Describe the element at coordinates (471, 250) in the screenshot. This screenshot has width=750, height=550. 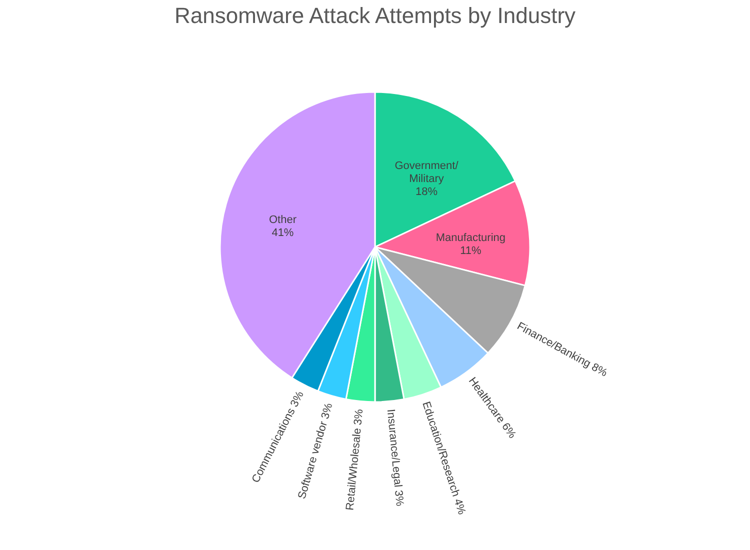
I see `data-label: 11%` at that location.